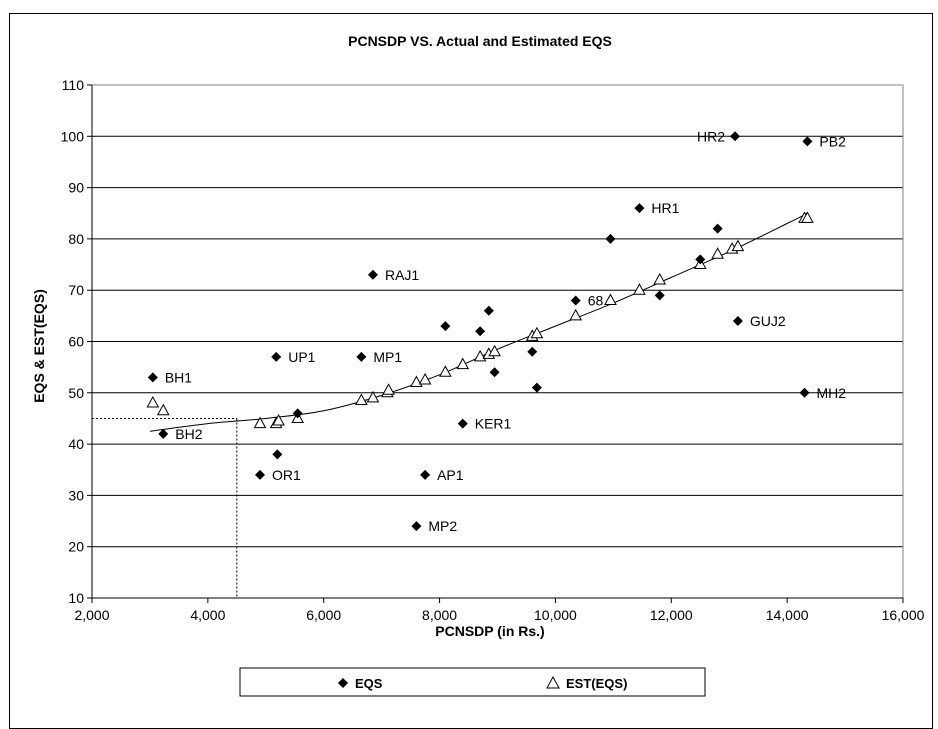  Describe the element at coordinates (301, 357) in the screenshot. I see `data-label: UP1` at that location.